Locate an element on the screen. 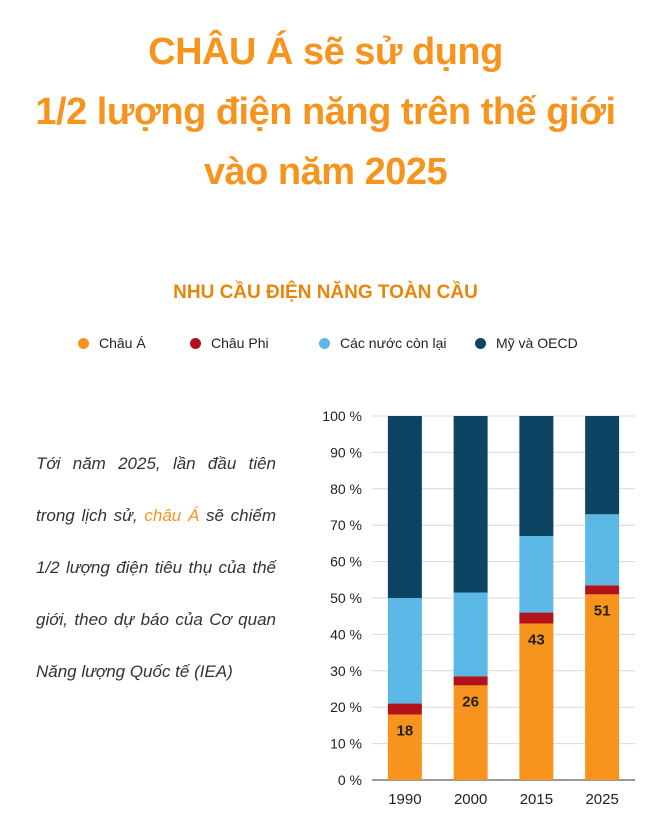 This screenshot has width=651, height=822. y-tick-label: 80 % is located at coordinates (346, 489).